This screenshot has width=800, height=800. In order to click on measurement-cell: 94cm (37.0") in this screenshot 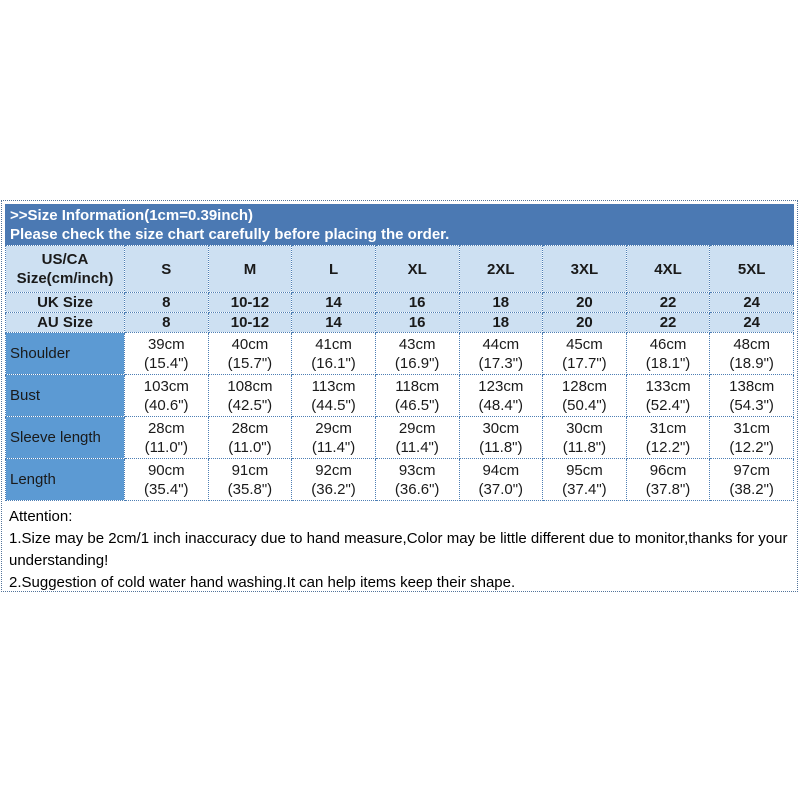, I will do `click(501, 479)`.